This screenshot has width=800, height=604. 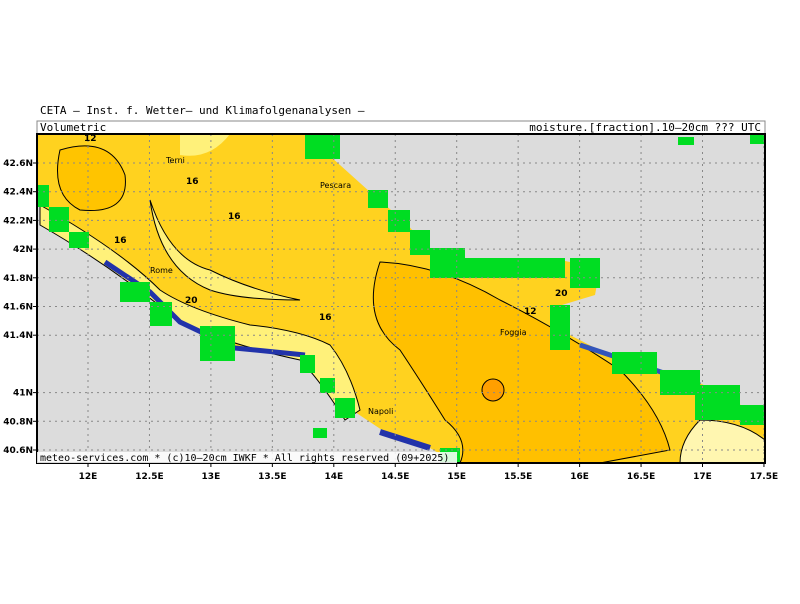 I want to click on header-left: Volumetric, so click(x=73, y=127).